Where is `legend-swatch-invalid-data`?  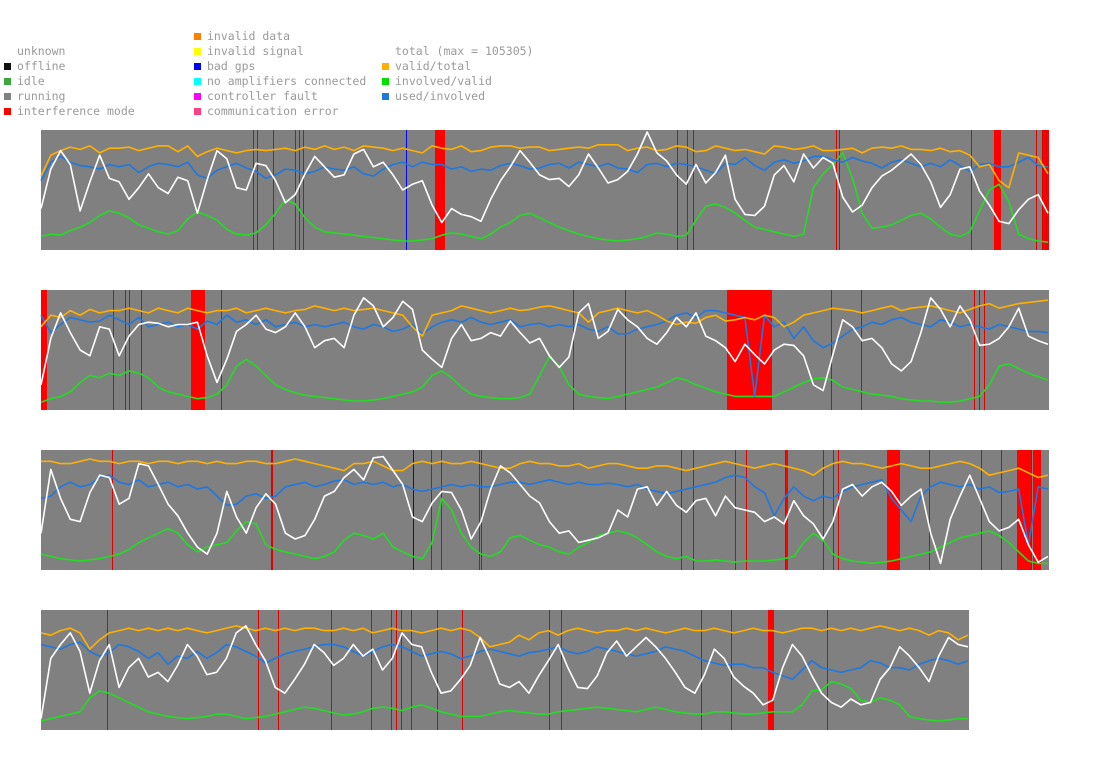
legend-swatch-invalid-data is located at coordinates (197, 36).